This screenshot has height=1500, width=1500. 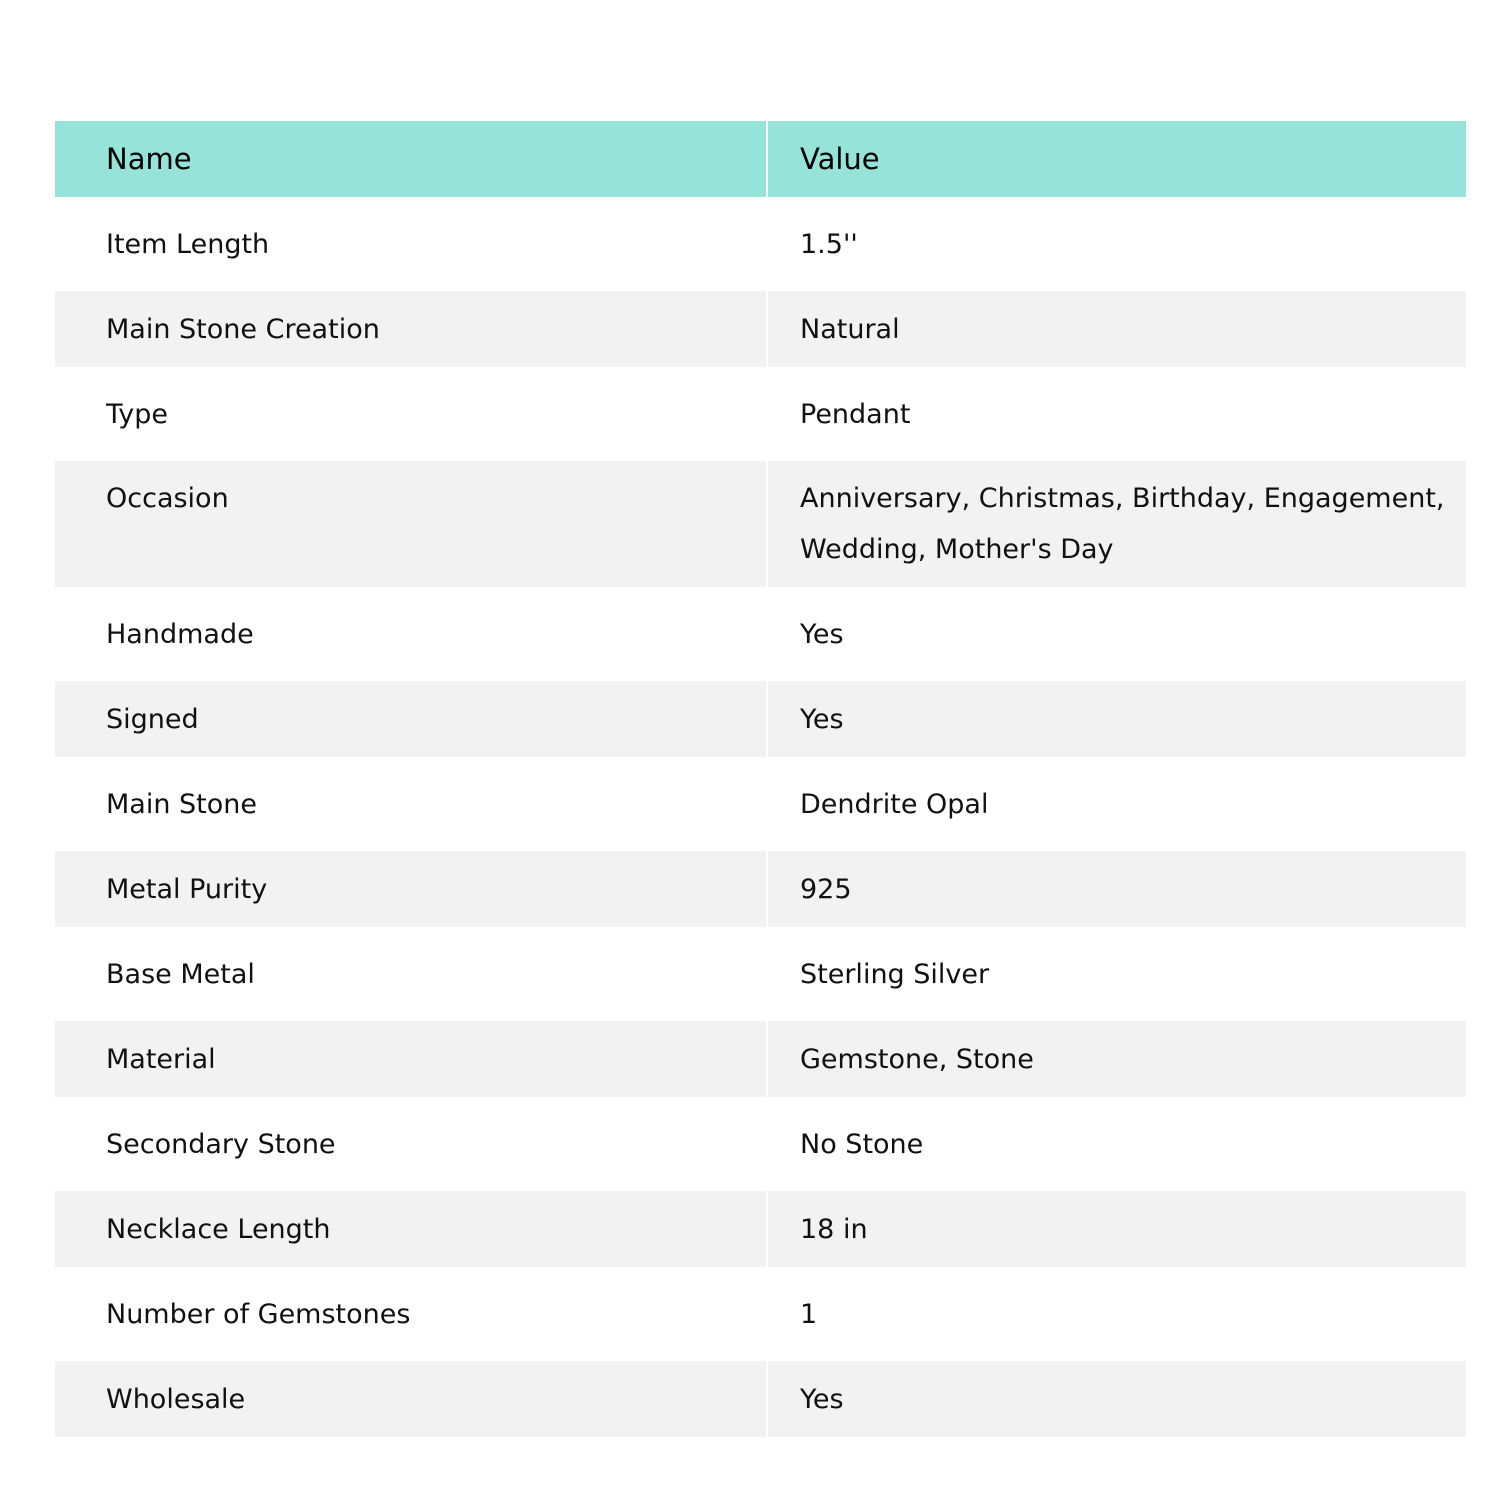 I want to click on table-row: Handmade Yes, so click(x=760, y=634).